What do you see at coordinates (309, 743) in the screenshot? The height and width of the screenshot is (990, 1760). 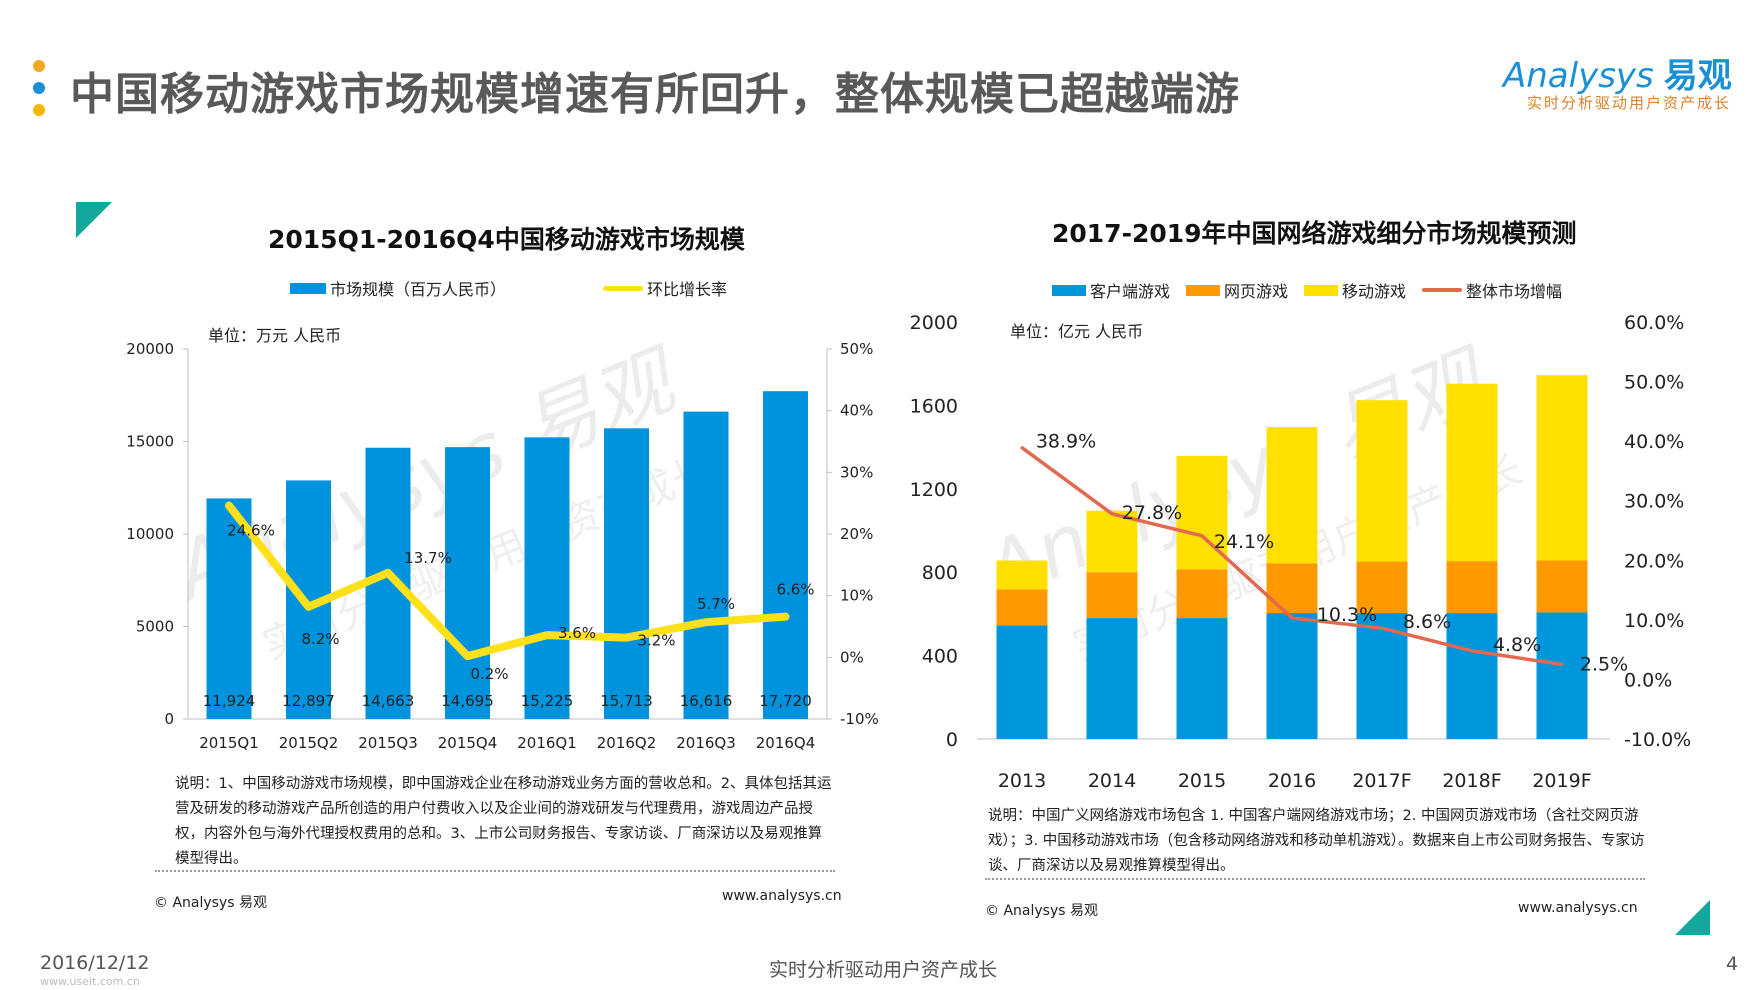 I see `category-label: 2015Q2` at bounding box center [309, 743].